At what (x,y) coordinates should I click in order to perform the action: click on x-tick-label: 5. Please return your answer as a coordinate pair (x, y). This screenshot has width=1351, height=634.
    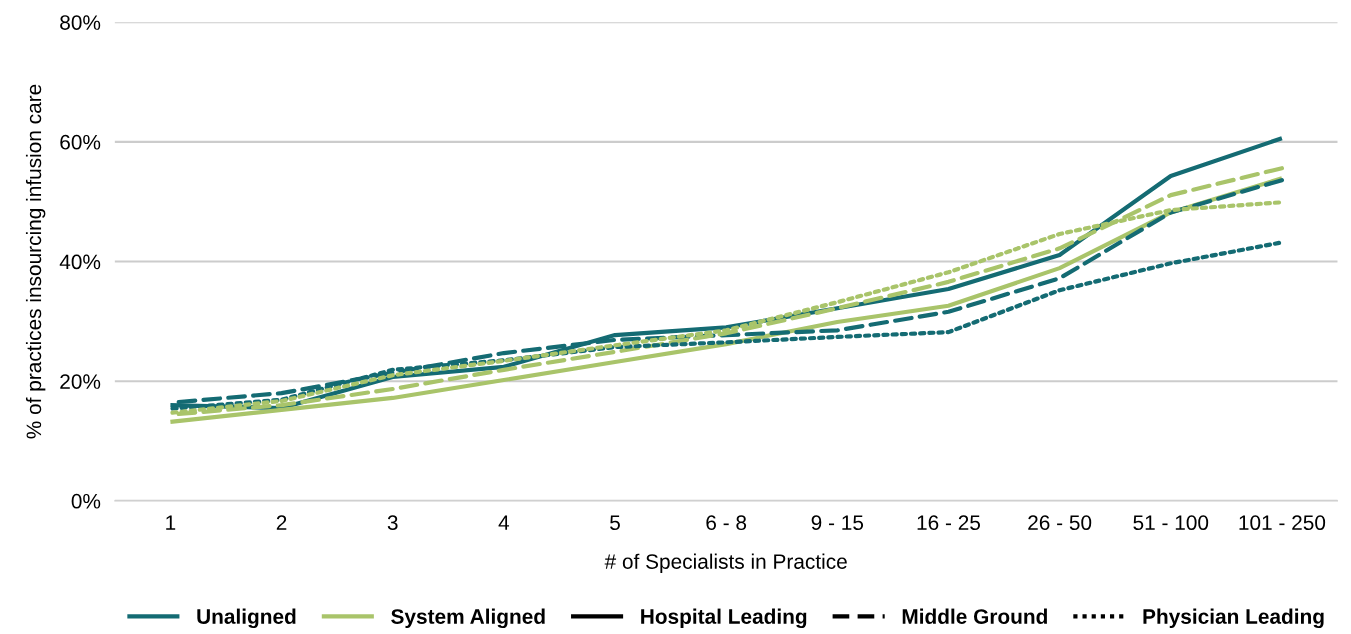
    Looking at the image, I should click on (615, 523).